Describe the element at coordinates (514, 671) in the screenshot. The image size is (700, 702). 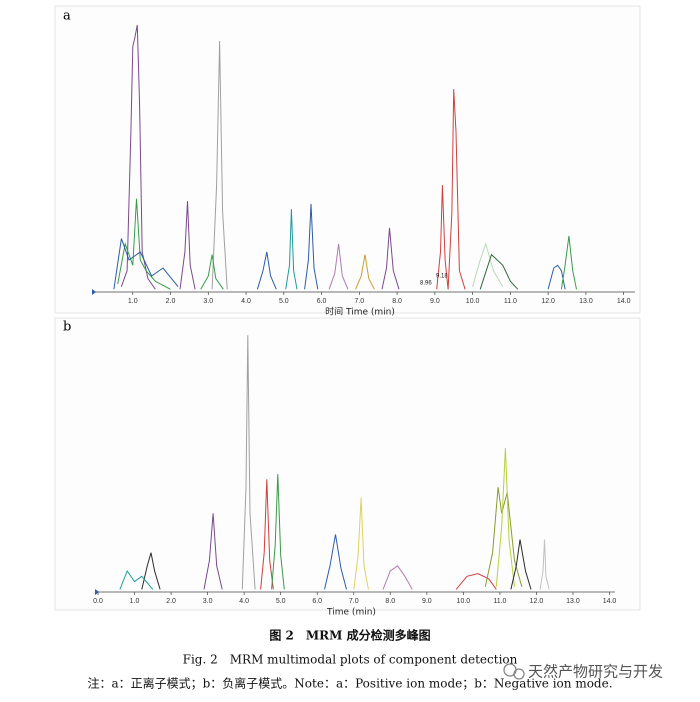
I see `watermark-icon` at that location.